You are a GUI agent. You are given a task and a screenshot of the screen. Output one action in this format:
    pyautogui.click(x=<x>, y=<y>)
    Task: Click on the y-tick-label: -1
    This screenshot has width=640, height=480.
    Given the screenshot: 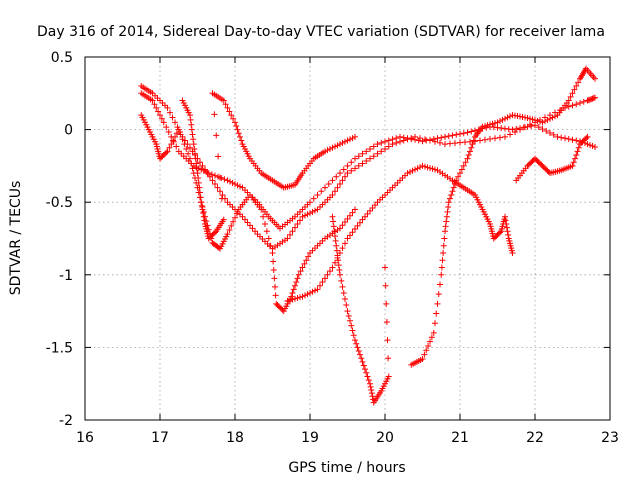 What is the action you would take?
    pyautogui.click(x=66, y=276)
    